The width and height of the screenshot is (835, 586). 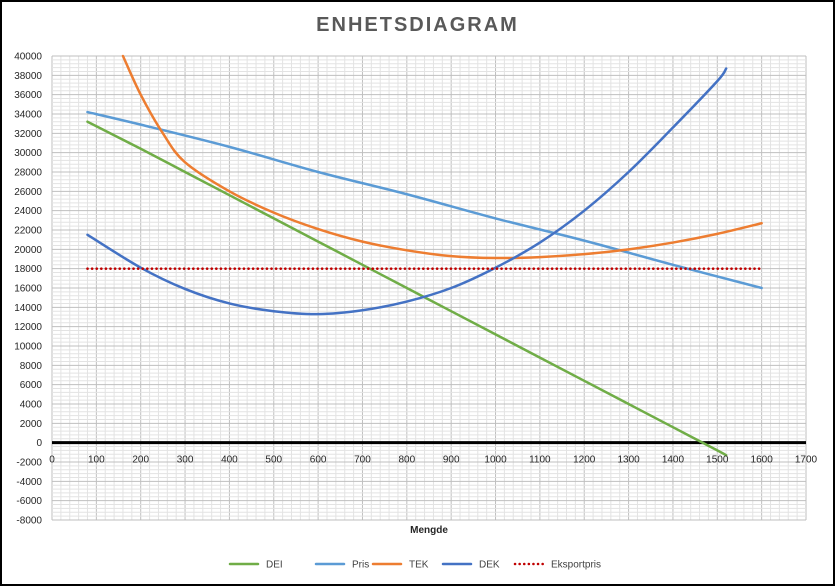 What do you see at coordinates (29, 463) in the screenshot?
I see `y-tick-label: -2000` at bounding box center [29, 463].